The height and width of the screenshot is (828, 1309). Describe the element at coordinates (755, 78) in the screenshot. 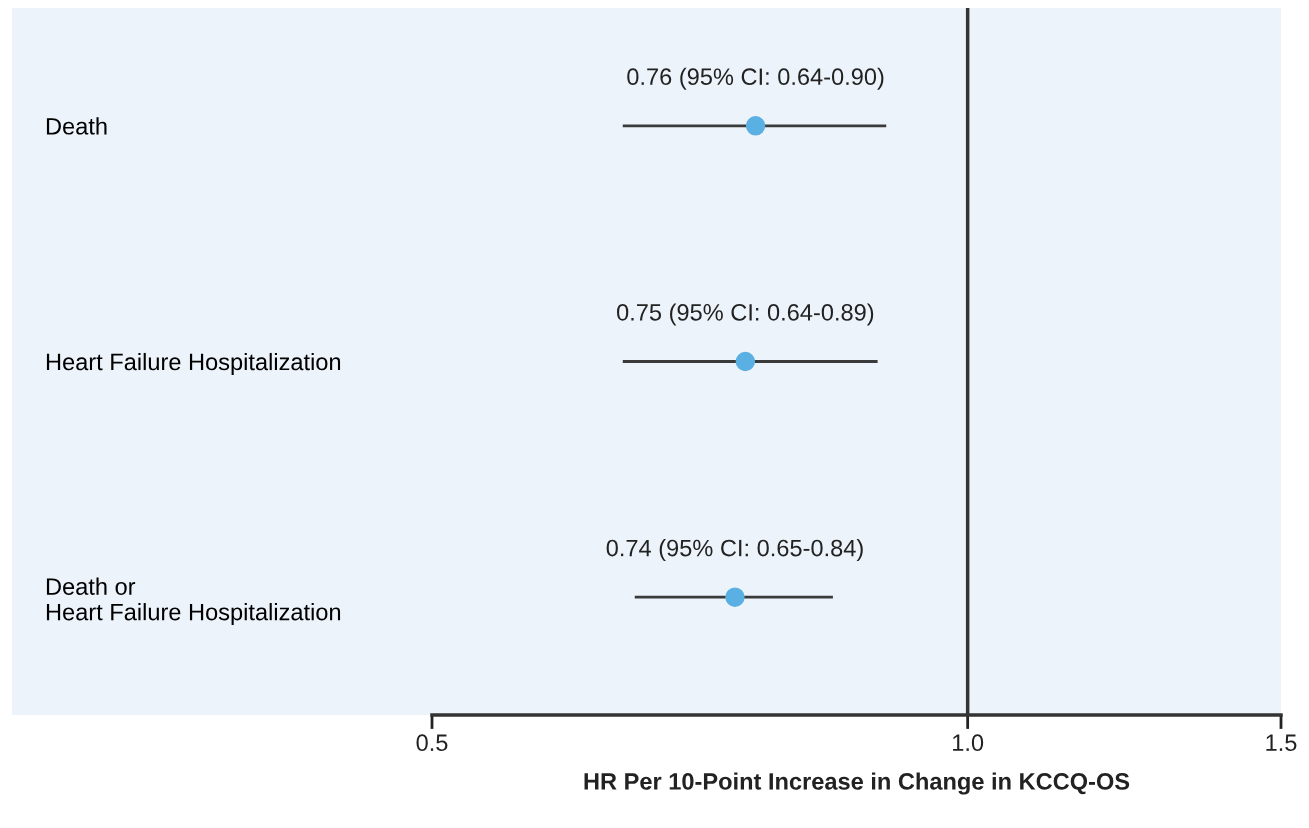

I see `data-label: 0.76 (95% CI: 0.64-0.90)` at that location.